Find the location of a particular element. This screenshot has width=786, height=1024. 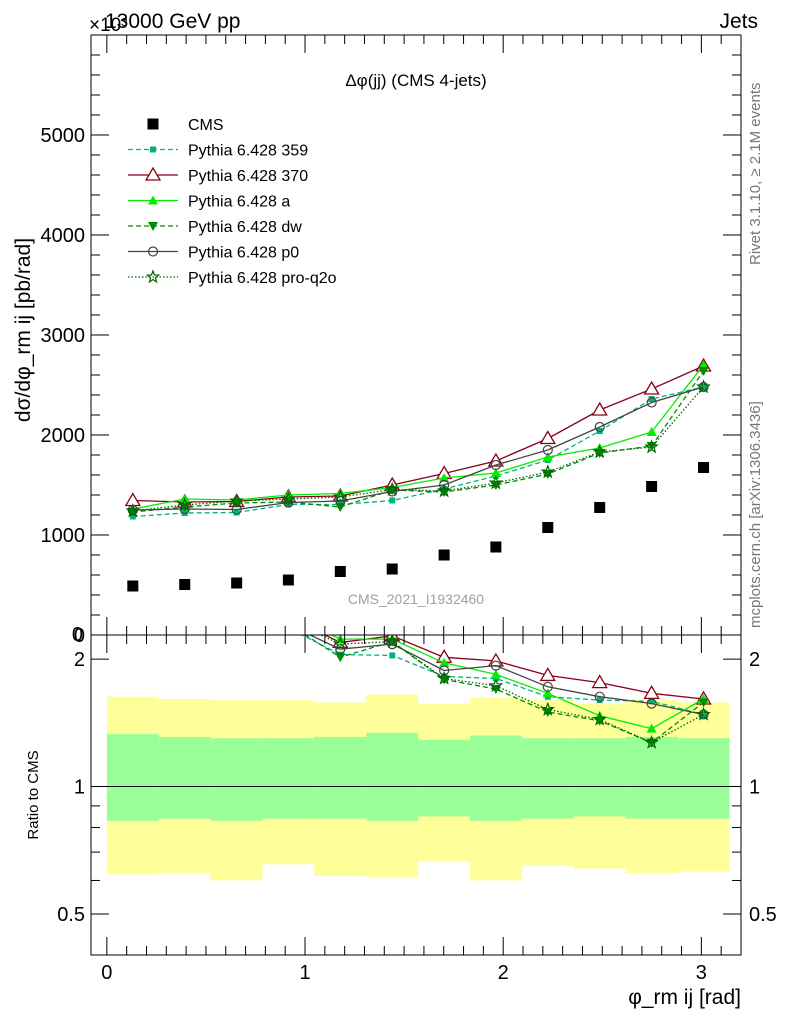

tick-label: 2000 is located at coordinates (63, 436).